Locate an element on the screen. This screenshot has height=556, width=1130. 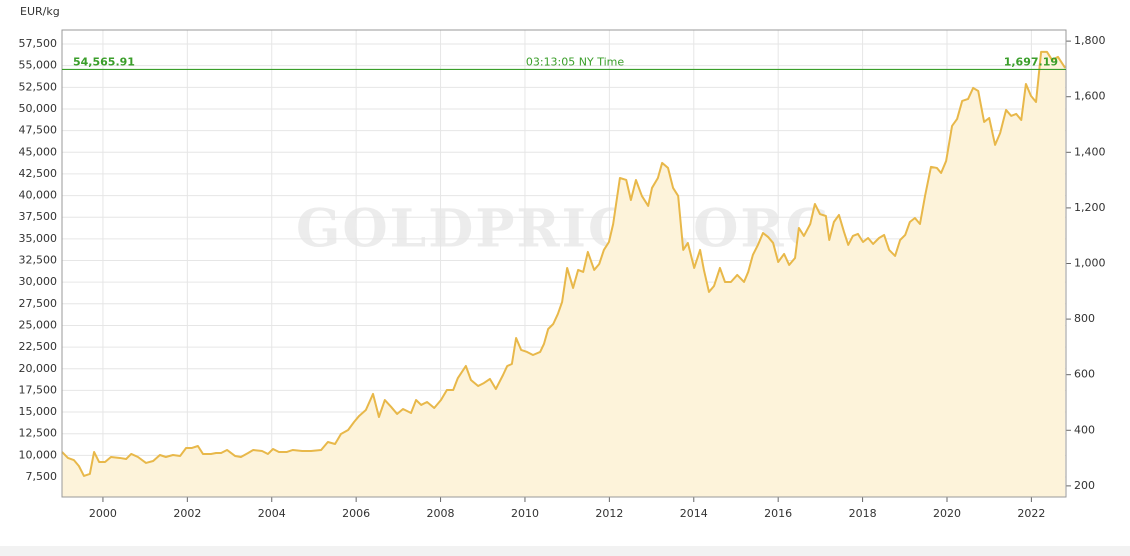
watermark: GOLDPRICE.ORG is located at coordinates (564, 229).